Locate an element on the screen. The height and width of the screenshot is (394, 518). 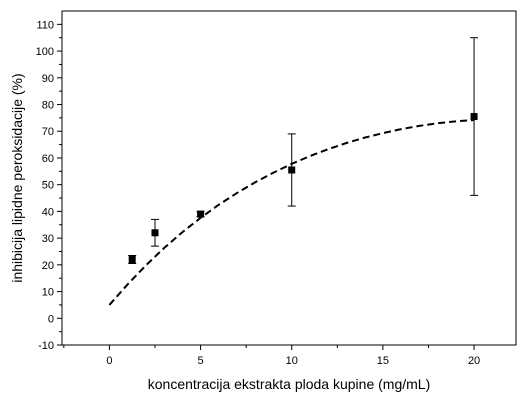
y-tick-label: 110 is located at coordinates (45, 25).